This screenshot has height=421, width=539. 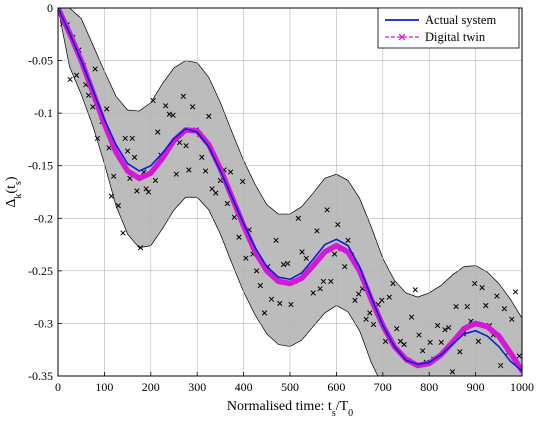 I want to click on x-tick-label: 0, so click(x=58, y=387).